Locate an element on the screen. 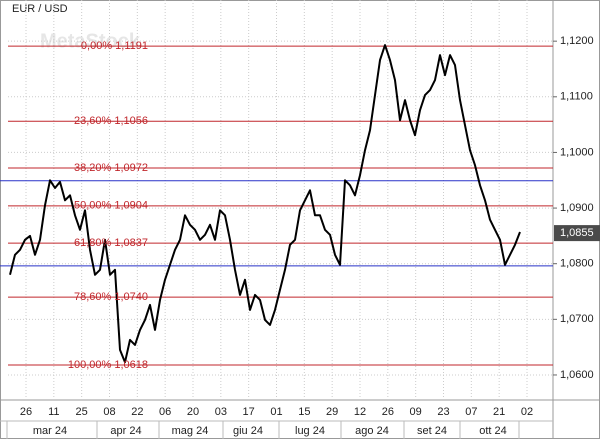 Image resolution: width=600 pixels, height=439 pixels. x-tick-label: 08 is located at coordinates (109, 412).